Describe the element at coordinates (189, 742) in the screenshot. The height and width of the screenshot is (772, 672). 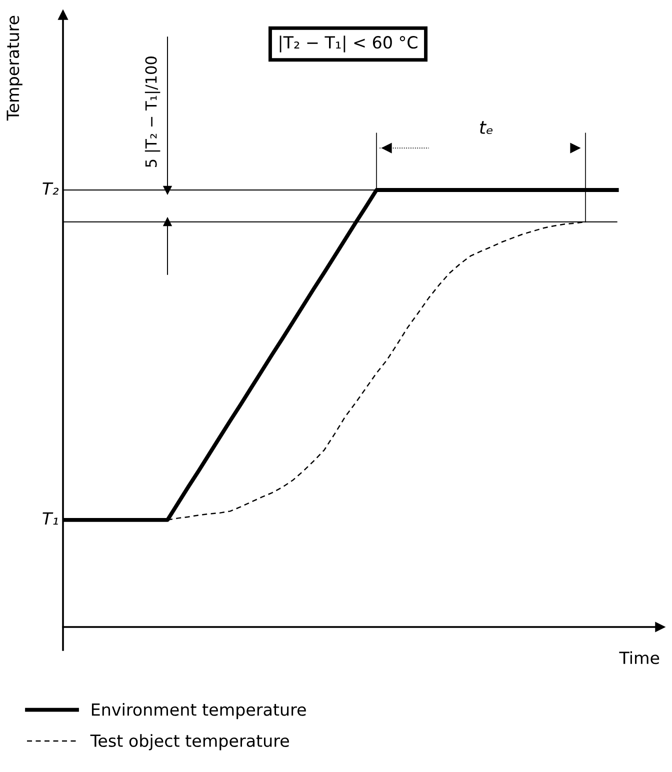
I see `legend-label: Test object temperature` at that location.